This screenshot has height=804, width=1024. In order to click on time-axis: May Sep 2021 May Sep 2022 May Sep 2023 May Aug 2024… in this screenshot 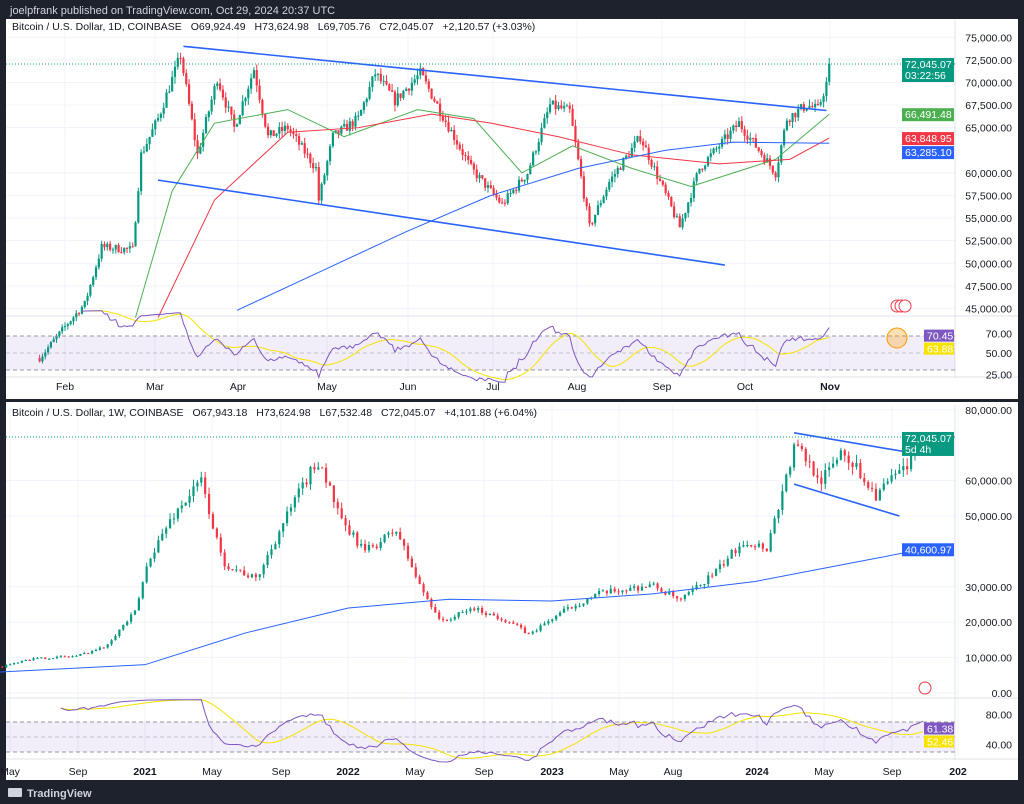, I will do `click(483, 772)`.